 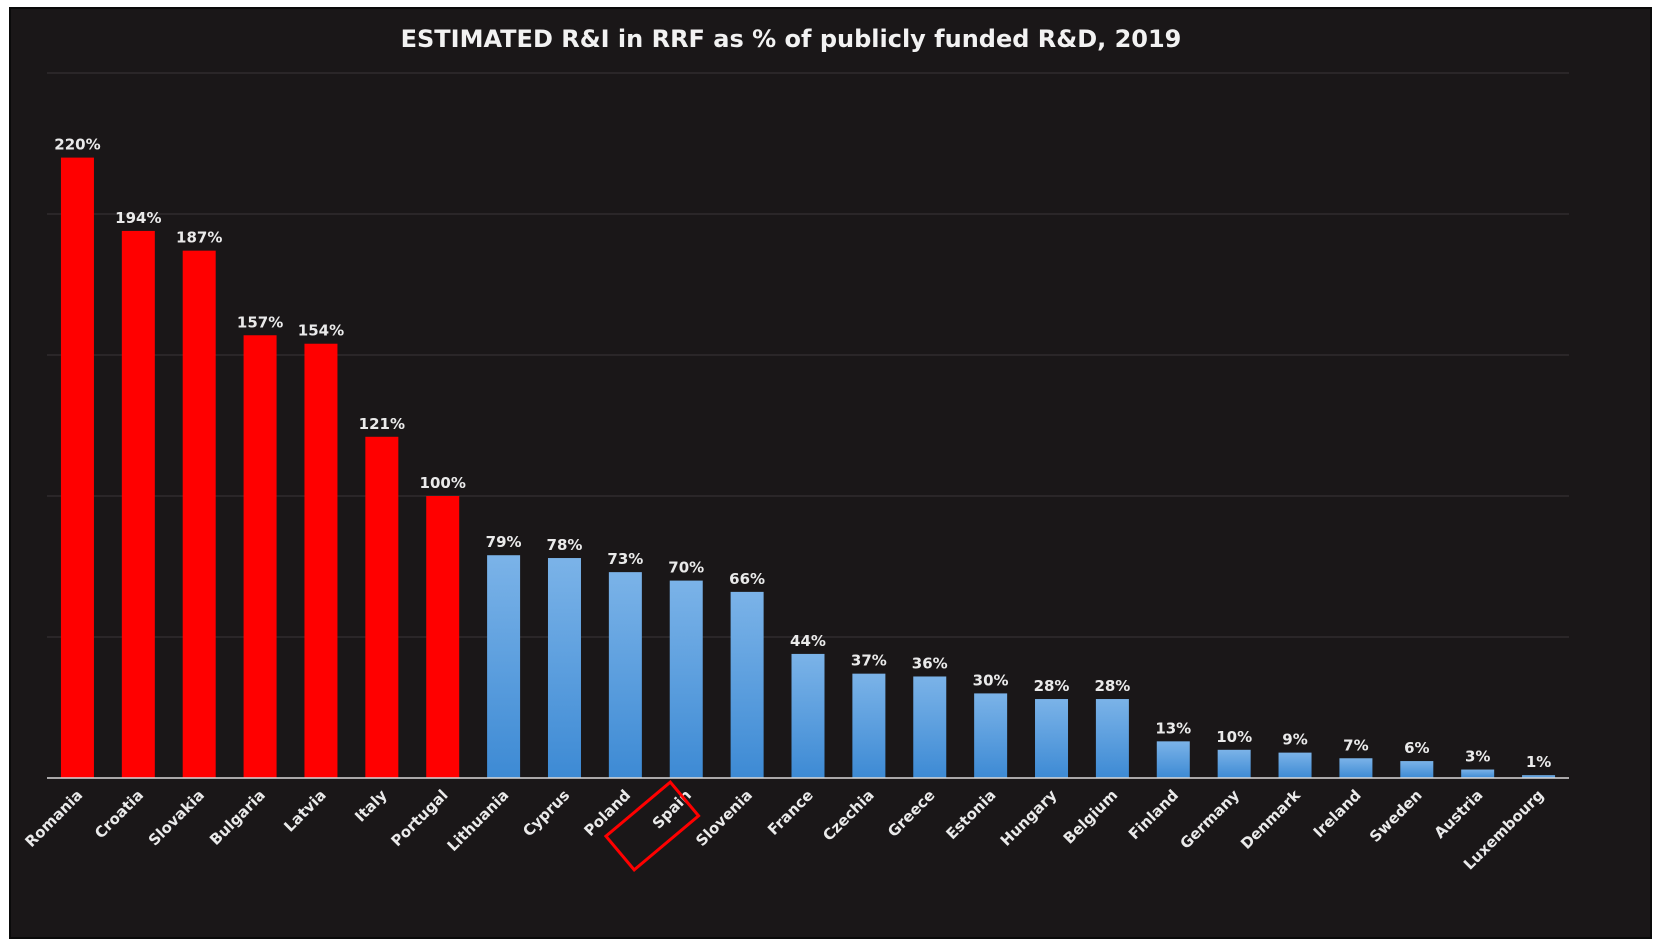 What do you see at coordinates (382, 424) in the screenshot?
I see `data-label-italy: 121%` at bounding box center [382, 424].